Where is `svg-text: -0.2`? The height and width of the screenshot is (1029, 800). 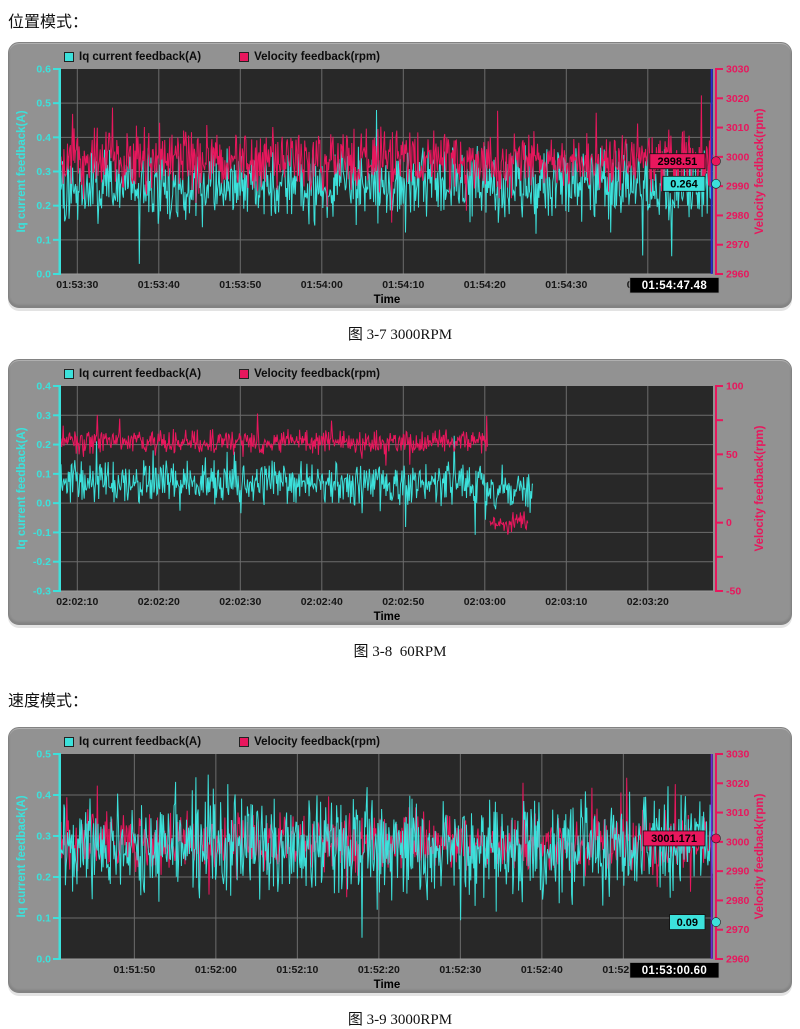
svg-text: -0.2 is located at coordinates (42, 562).